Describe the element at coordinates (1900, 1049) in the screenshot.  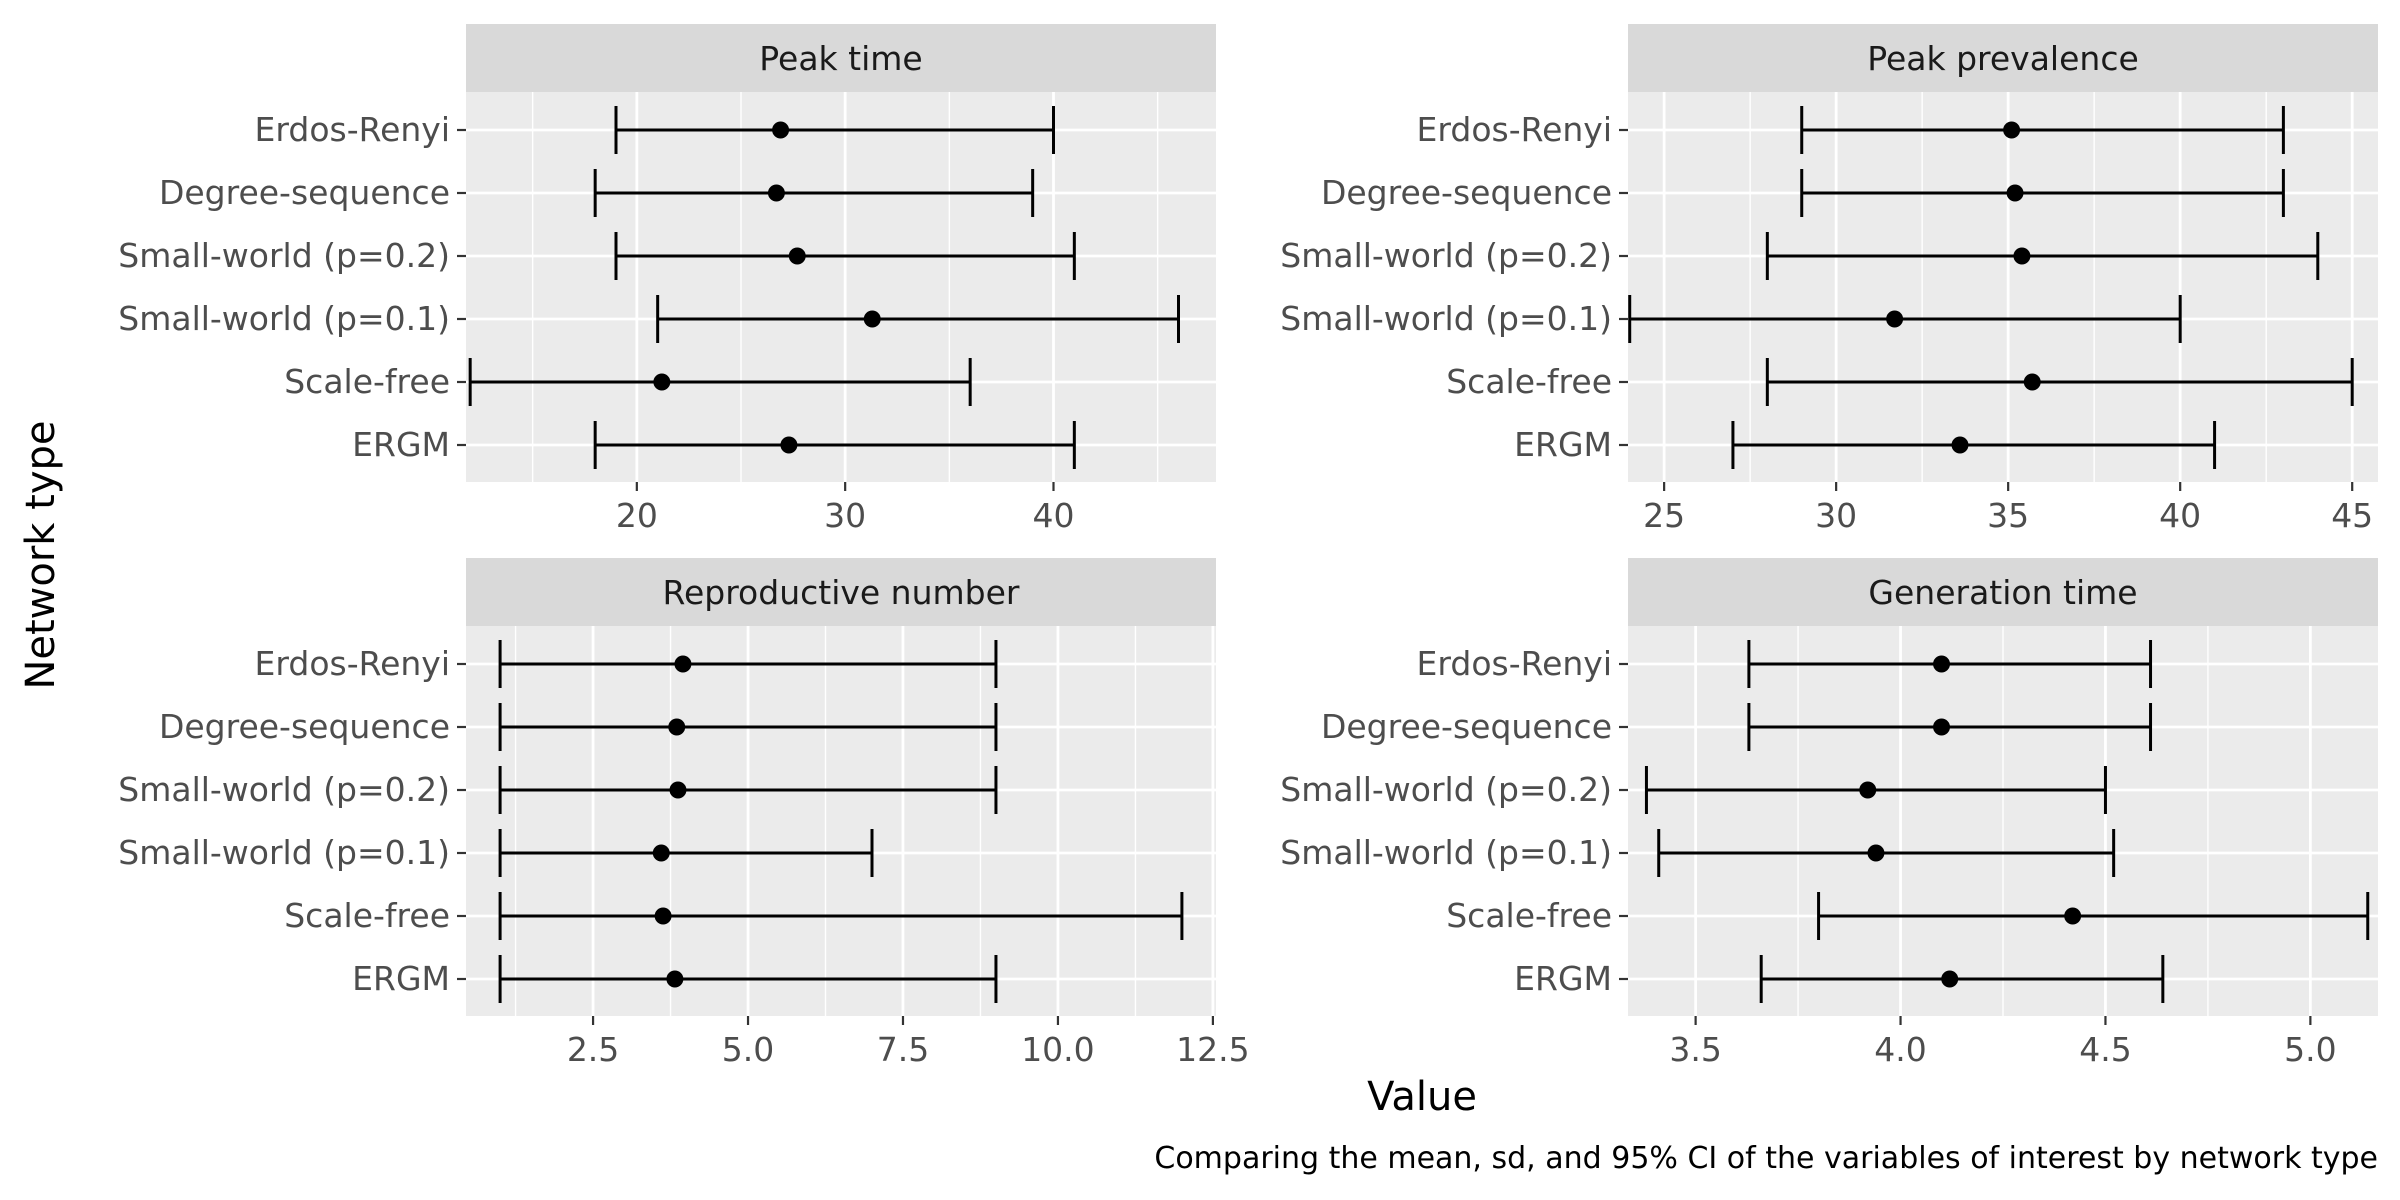
I see `x-tick-label: 4.0` at that location.